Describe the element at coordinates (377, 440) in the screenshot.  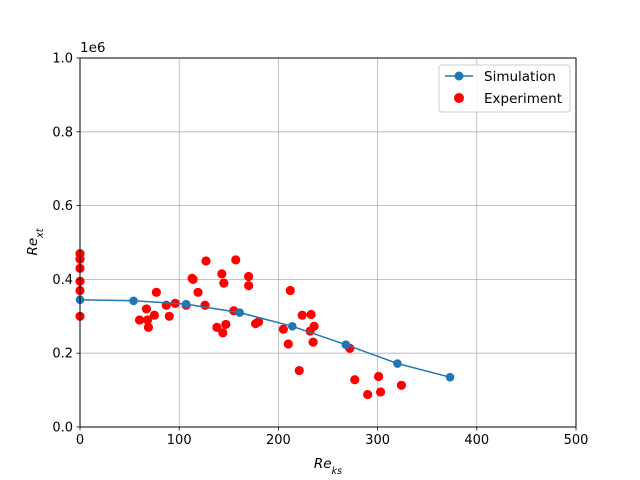
I see `x-tick-label: 300` at that location.